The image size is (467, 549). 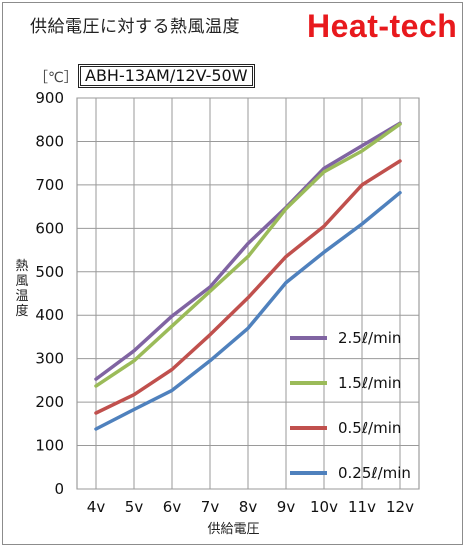 I want to click on x-tick-label: 7v, so click(x=210, y=507).